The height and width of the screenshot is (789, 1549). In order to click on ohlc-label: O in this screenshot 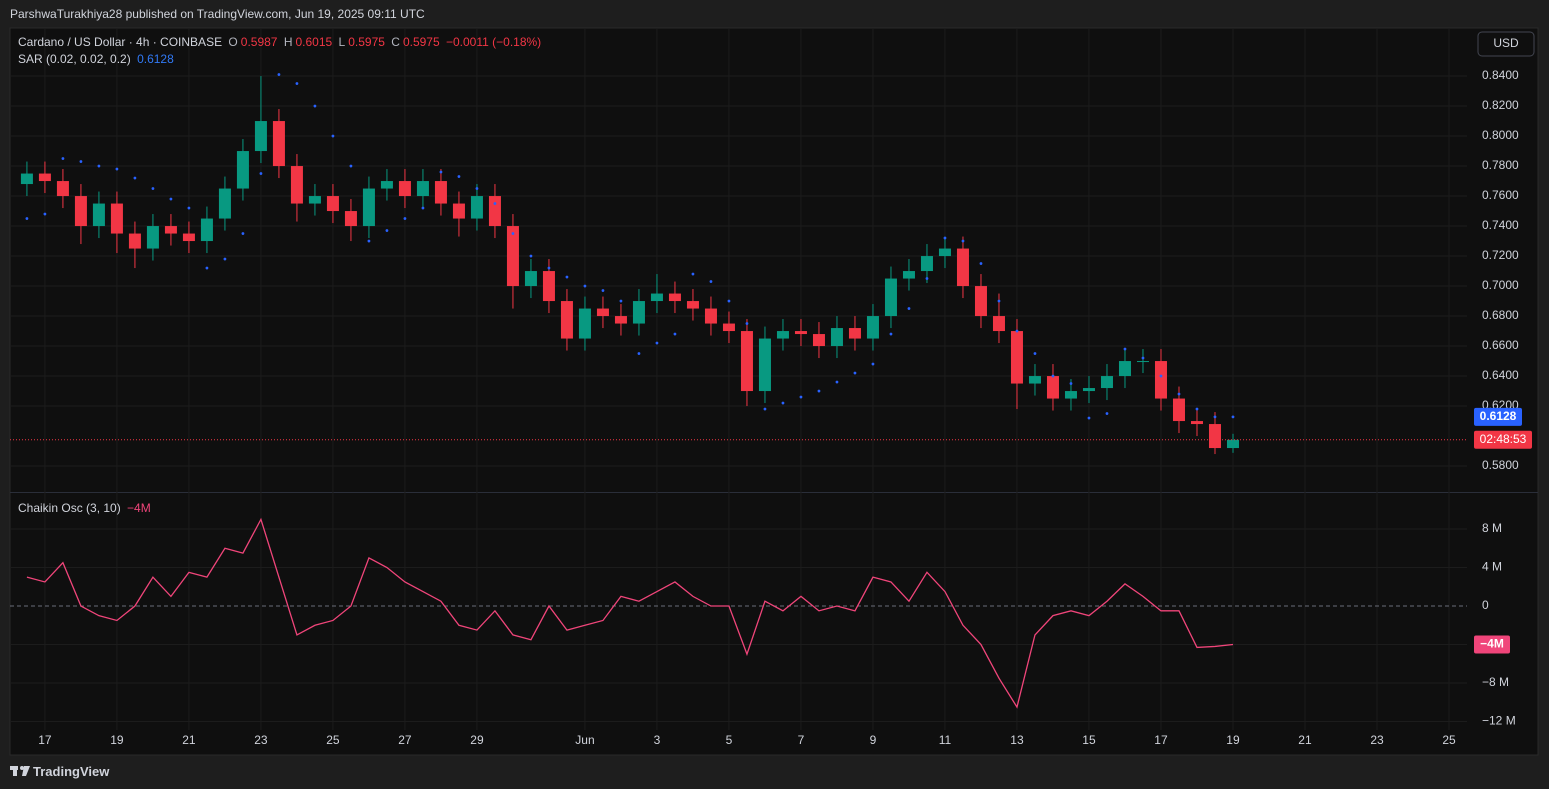, I will do `click(233, 42)`.